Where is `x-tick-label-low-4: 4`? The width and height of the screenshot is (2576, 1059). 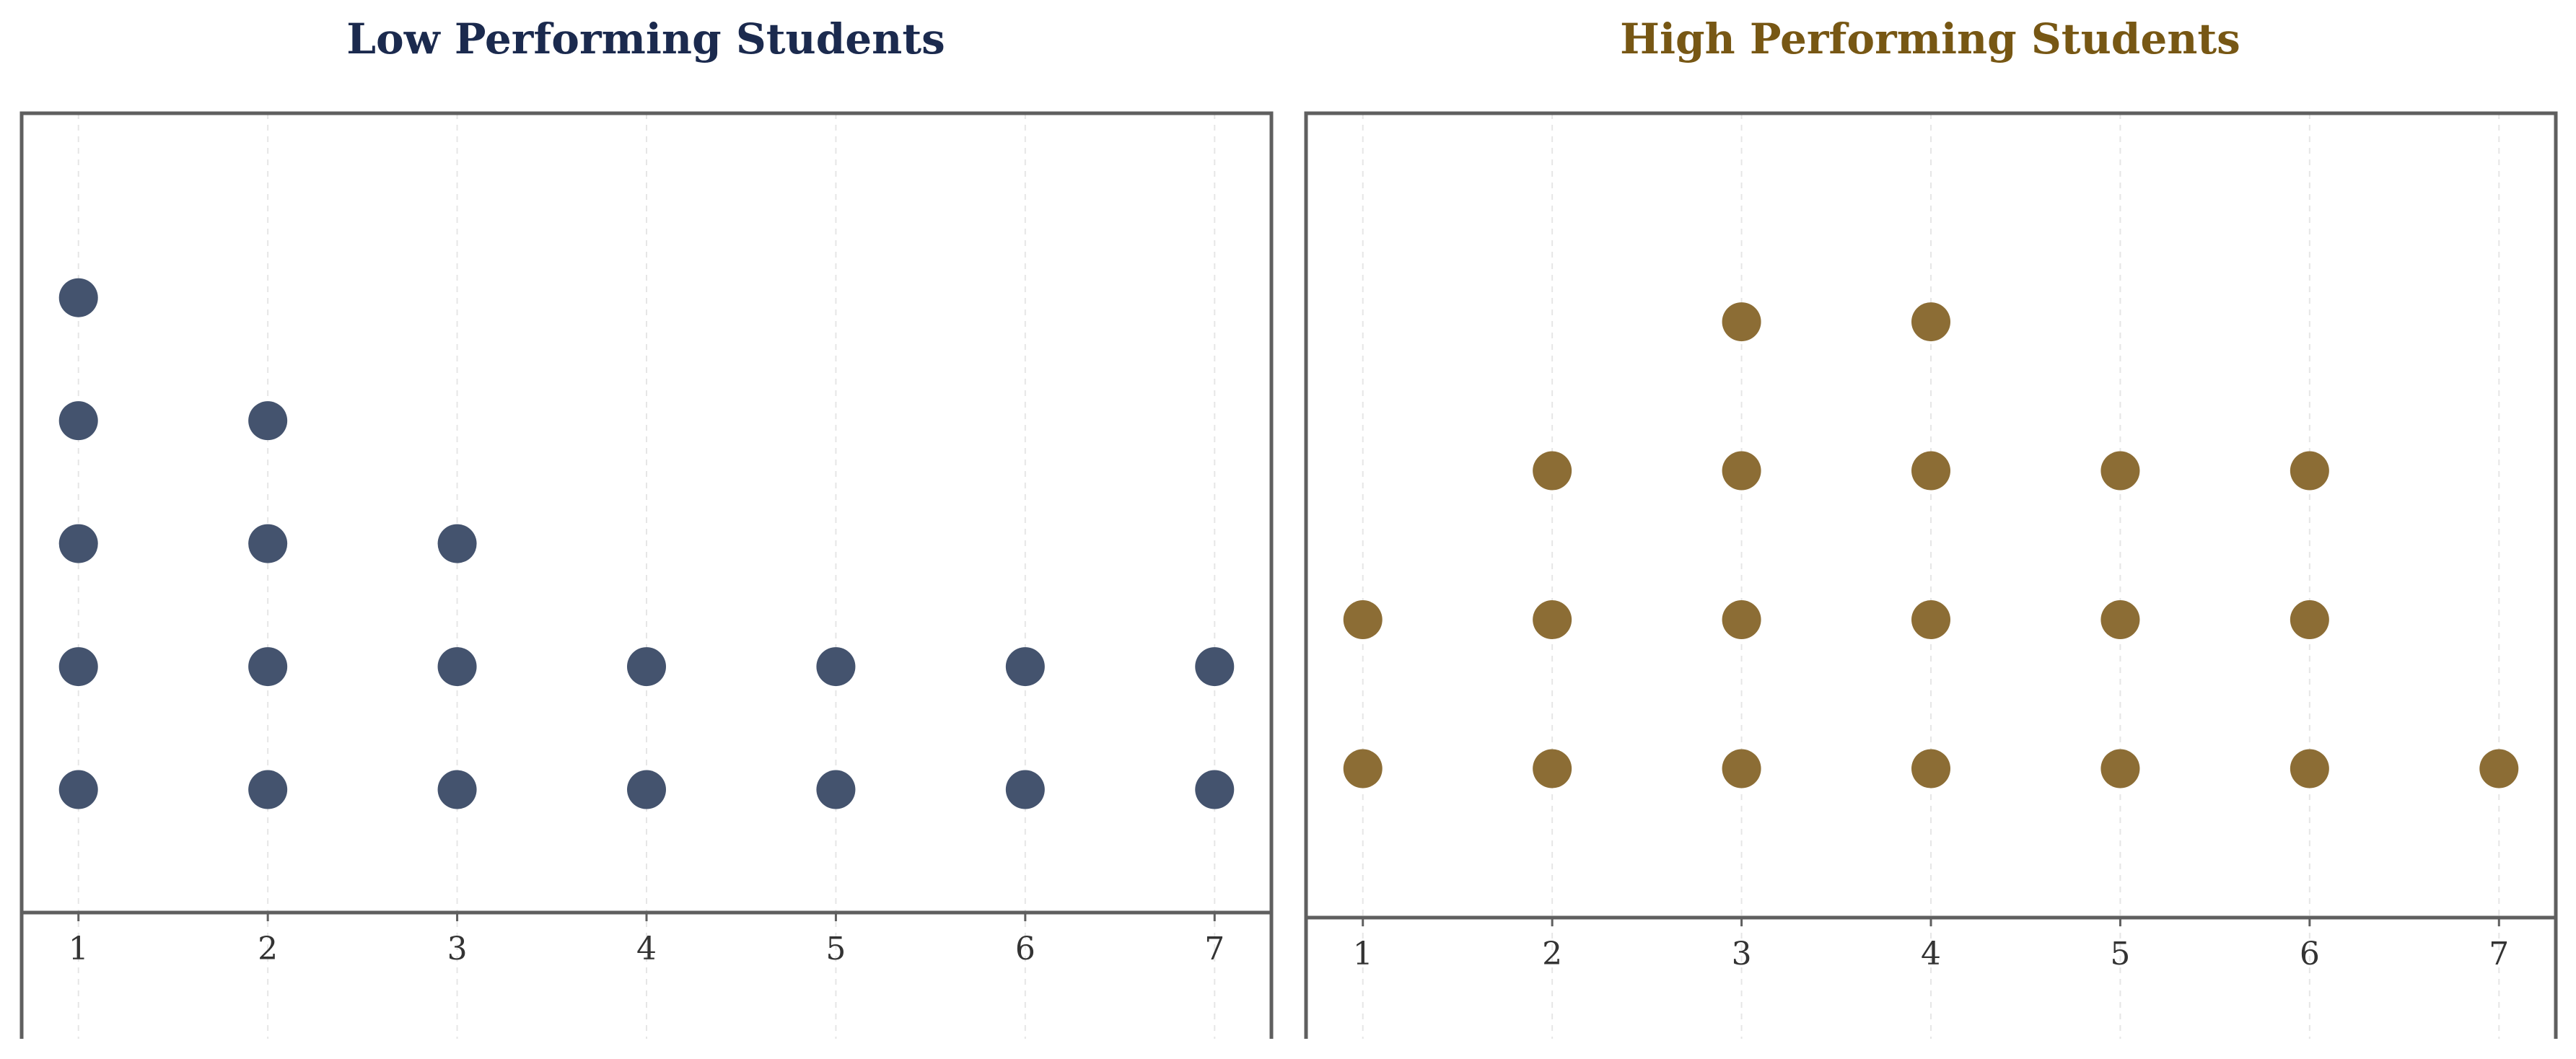
x-tick-label-low-4: 4 is located at coordinates (646, 949).